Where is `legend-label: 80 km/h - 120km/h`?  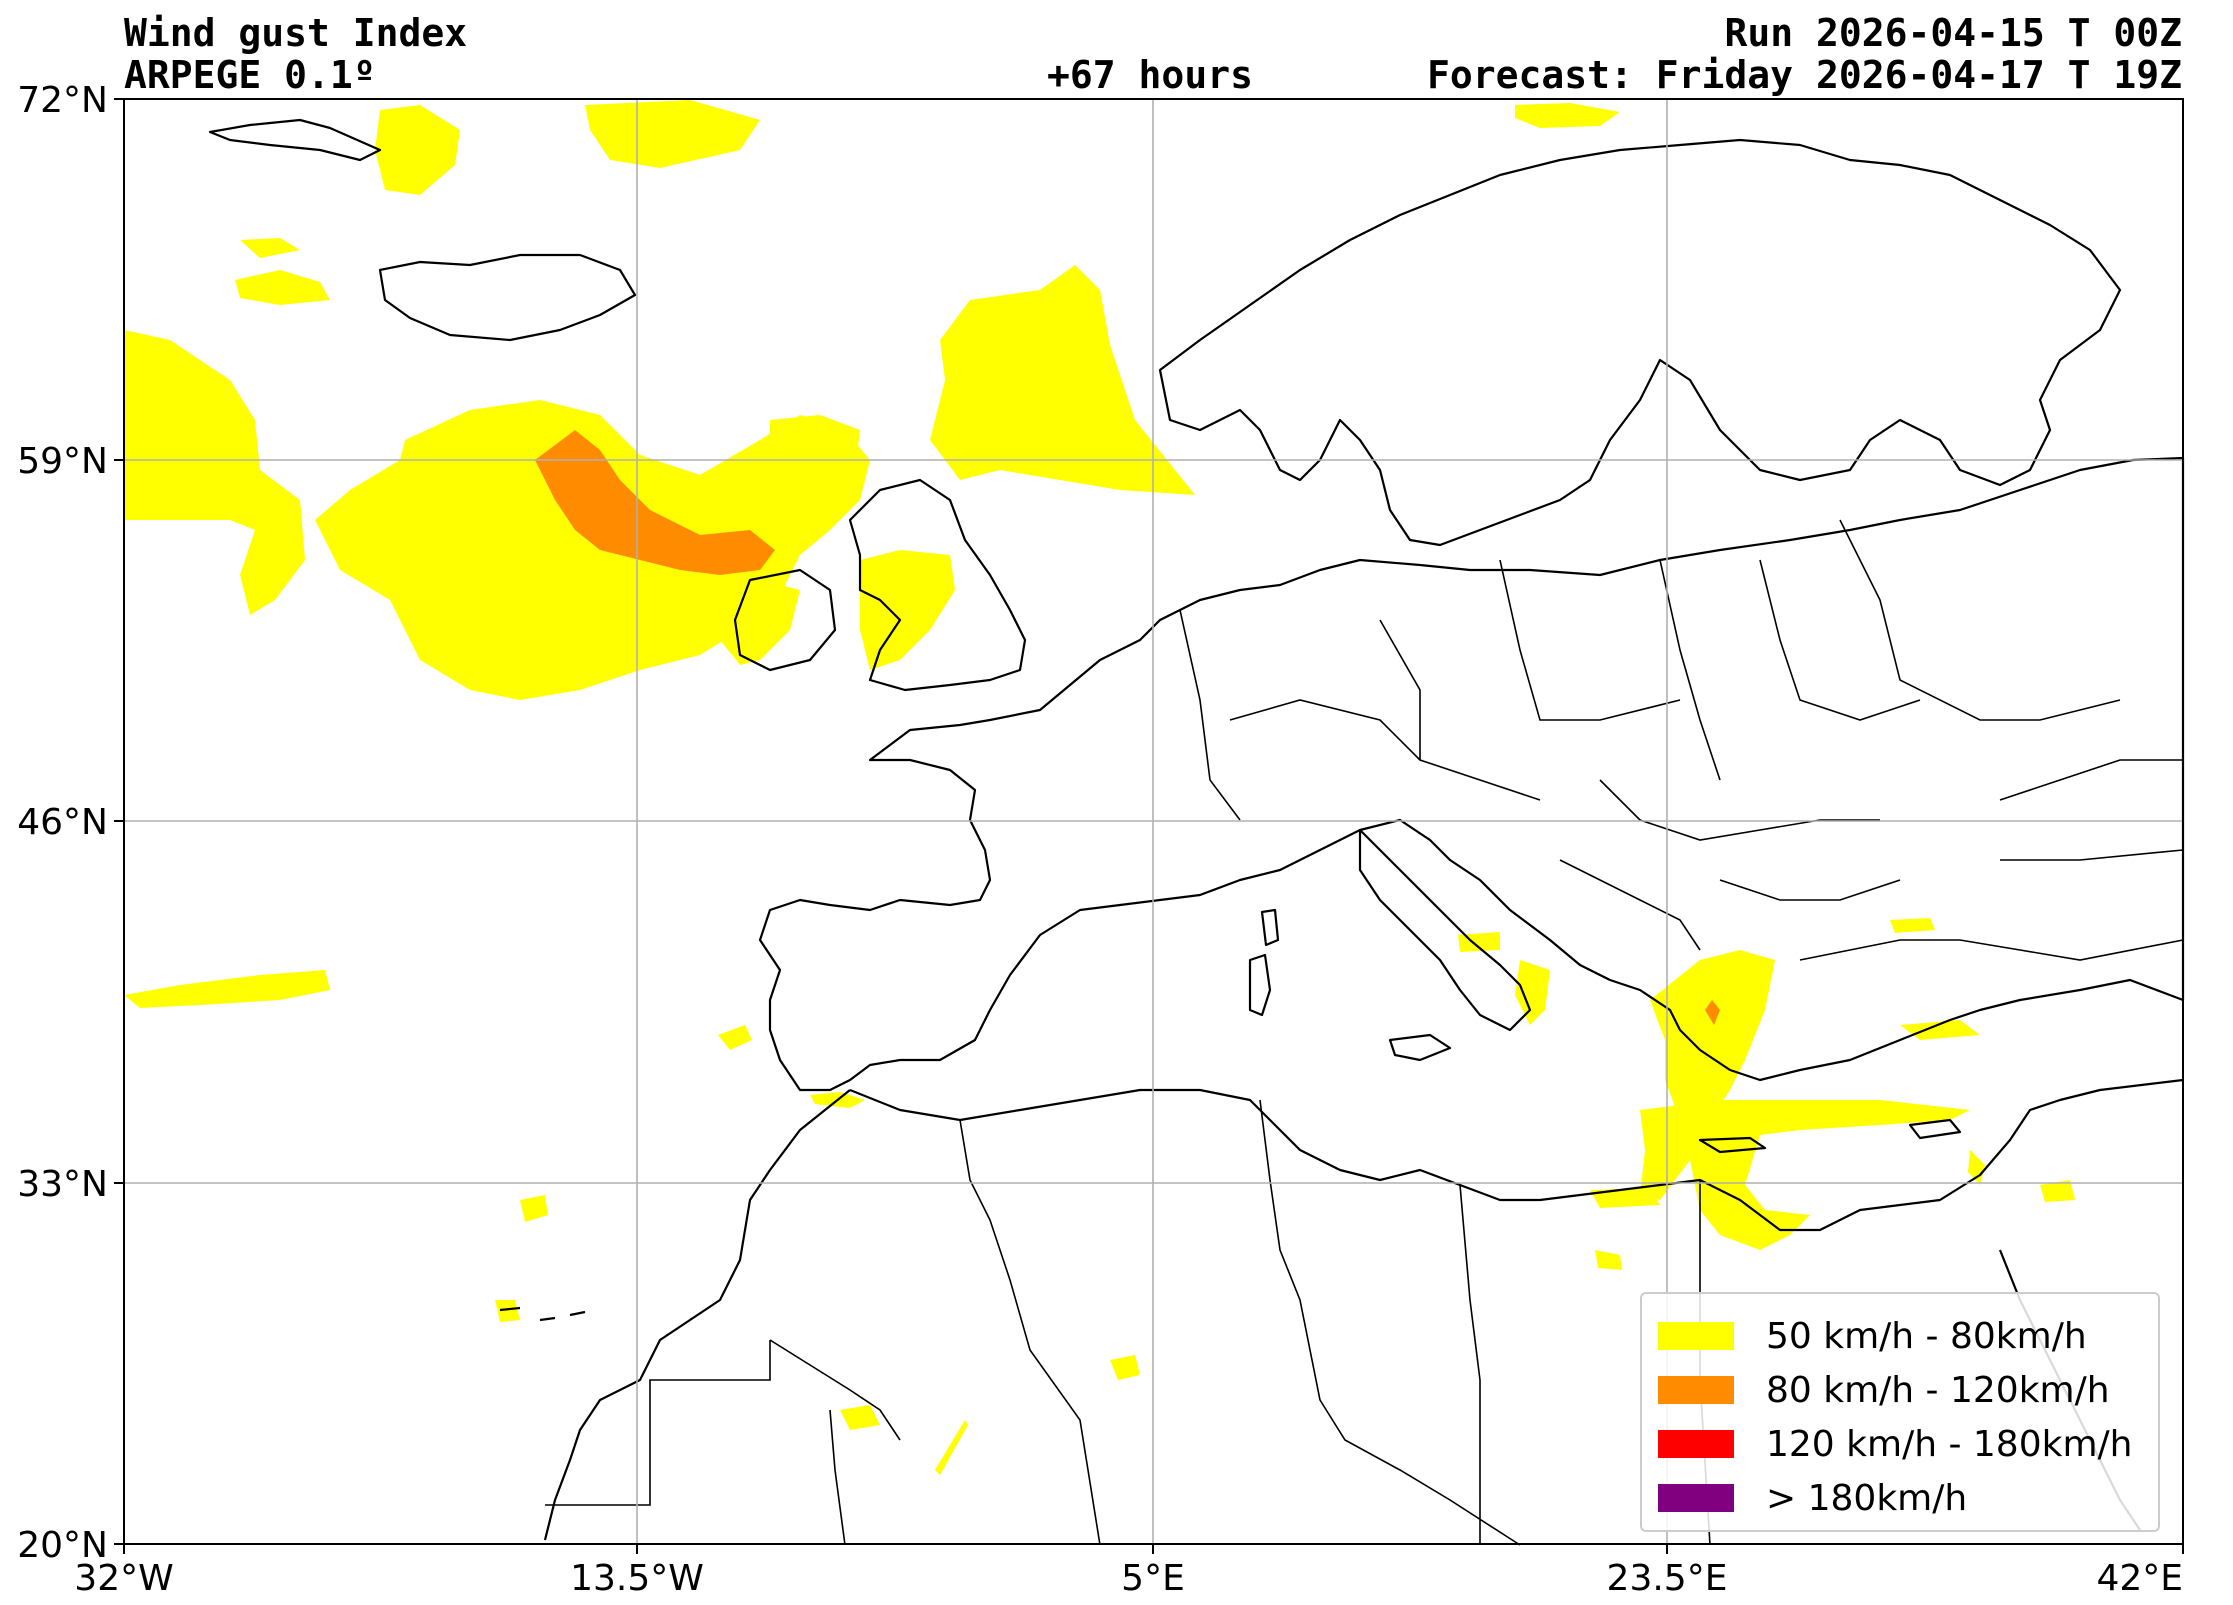 legend-label: 80 km/h - 120km/h is located at coordinates (1938, 1390).